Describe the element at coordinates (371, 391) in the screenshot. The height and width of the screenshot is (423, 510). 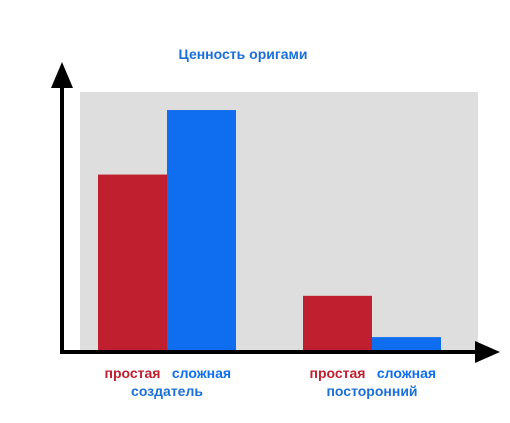
I see `group-label: посторонний` at that location.